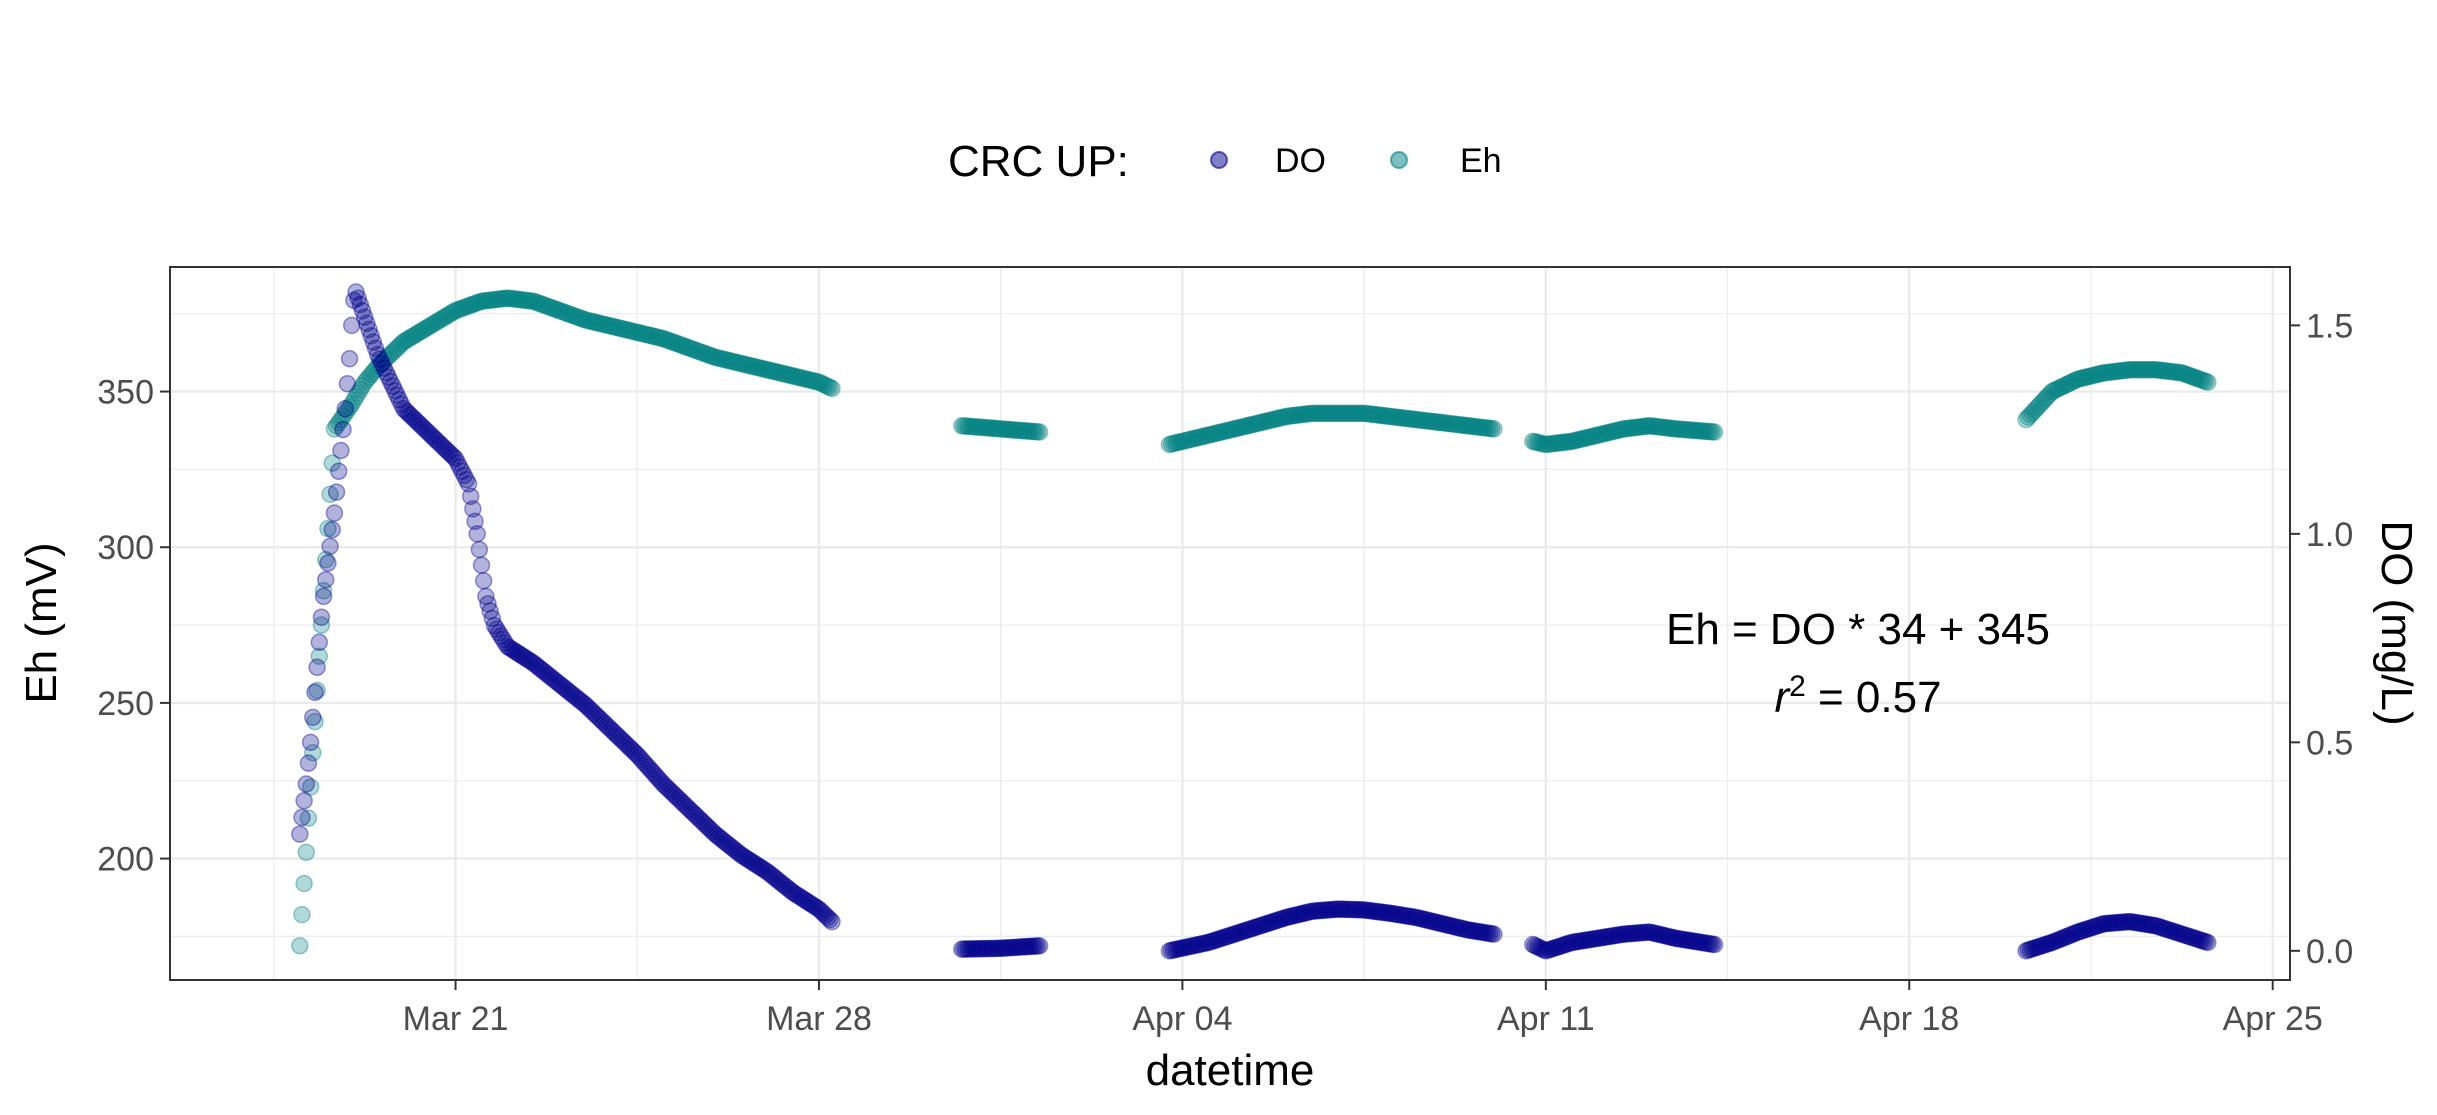 This screenshot has height=1115, width=2437. I want to click on y-axis-right-title: DO (mg/L), so click(2396, 622).